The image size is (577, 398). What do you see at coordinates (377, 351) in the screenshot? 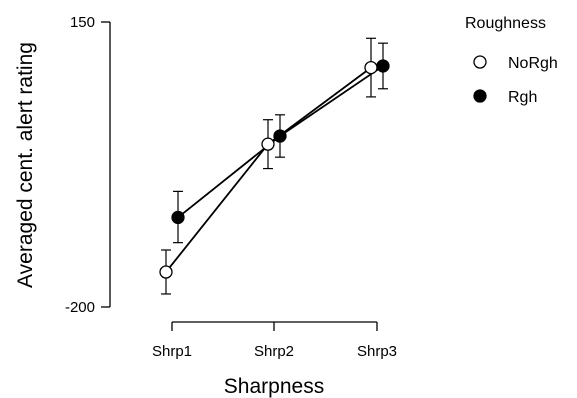
I see `x-tick-label-shrp3: Shrp3` at bounding box center [377, 351].